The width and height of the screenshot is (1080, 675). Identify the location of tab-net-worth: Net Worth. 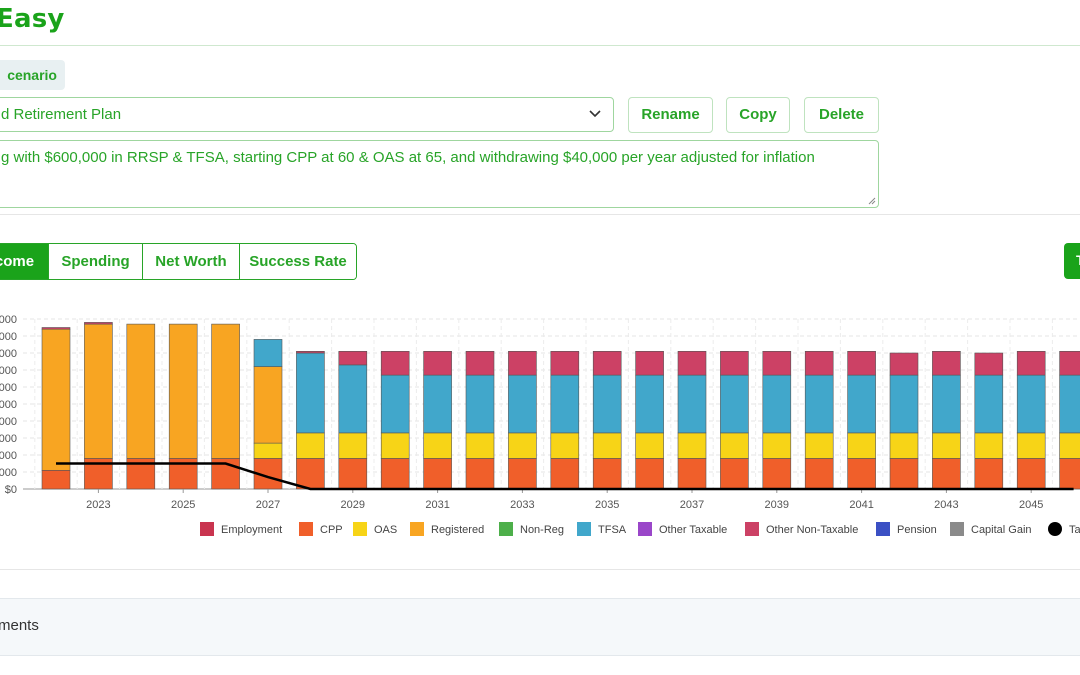
(191, 261).